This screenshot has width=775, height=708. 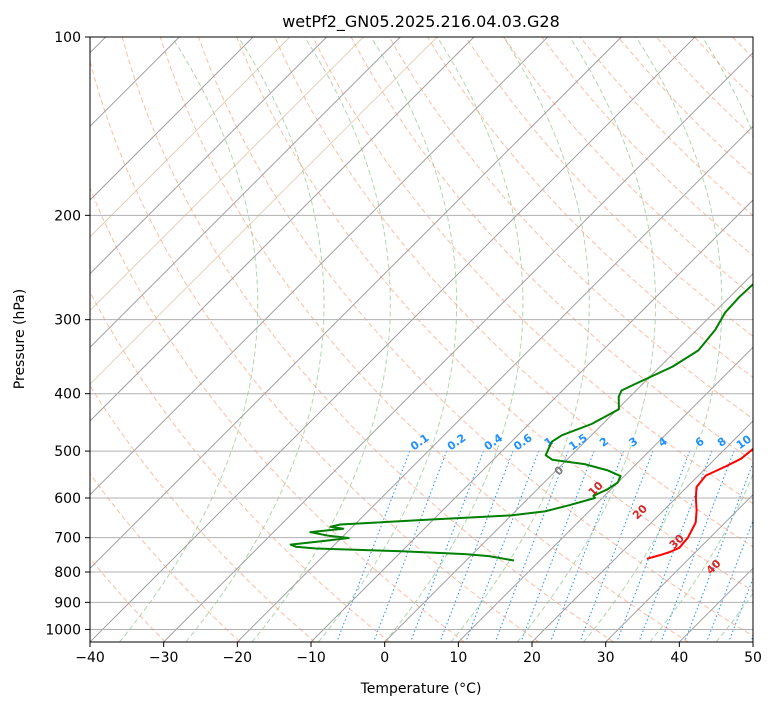 What do you see at coordinates (63, 630) in the screenshot?
I see `y-tick-label: 1000` at bounding box center [63, 630].